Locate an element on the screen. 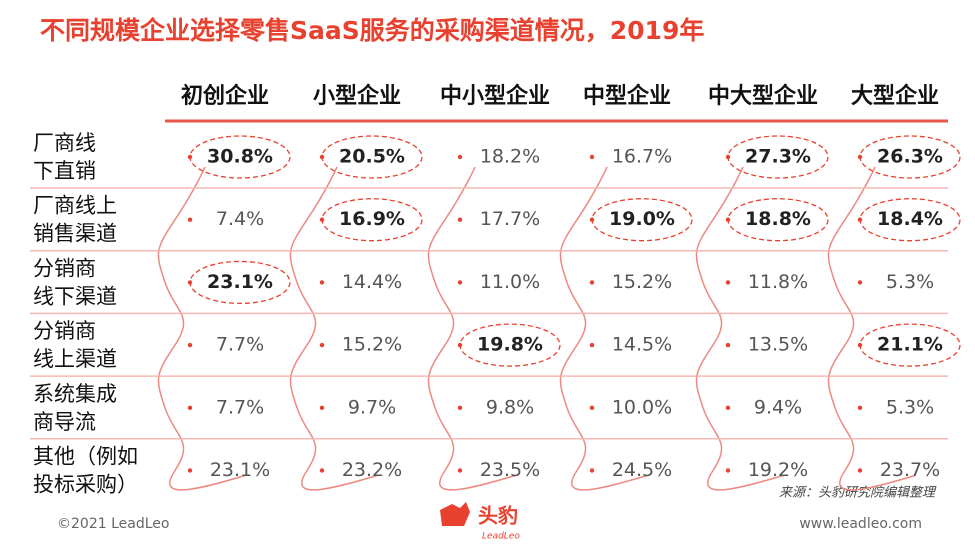  cell-value: 11.8% is located at coordinates (778, 282).